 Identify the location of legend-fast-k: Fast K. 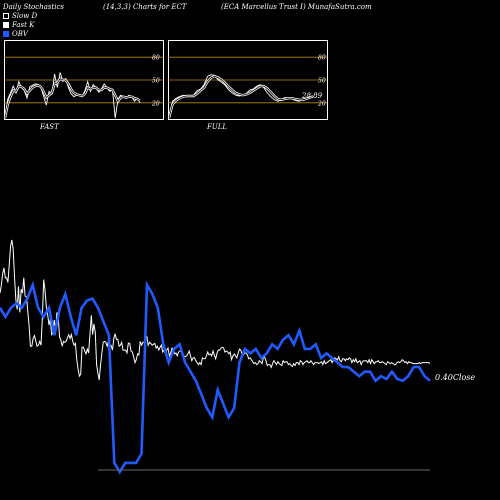
(18, 25).